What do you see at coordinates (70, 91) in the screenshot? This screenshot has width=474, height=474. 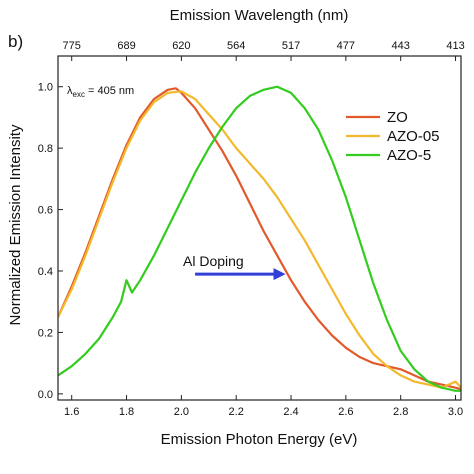 I see `excitation-symbol: λ` at bounding box center [70, 91].